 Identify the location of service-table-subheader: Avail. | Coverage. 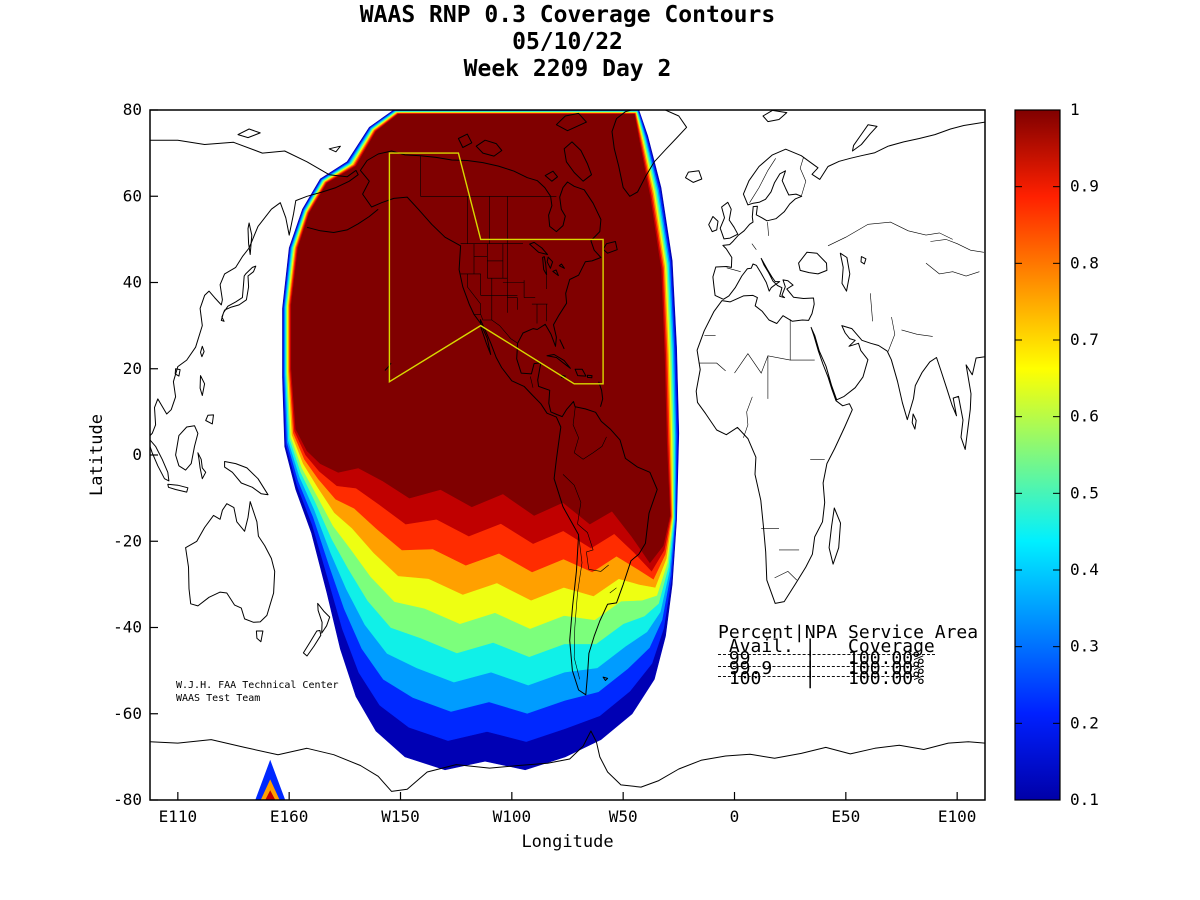
(826, 646).